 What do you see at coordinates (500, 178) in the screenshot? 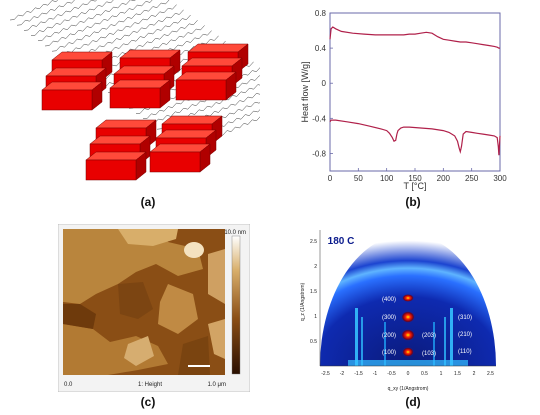
I see `x-tick-label: 300` at bounding box center [500, 178].